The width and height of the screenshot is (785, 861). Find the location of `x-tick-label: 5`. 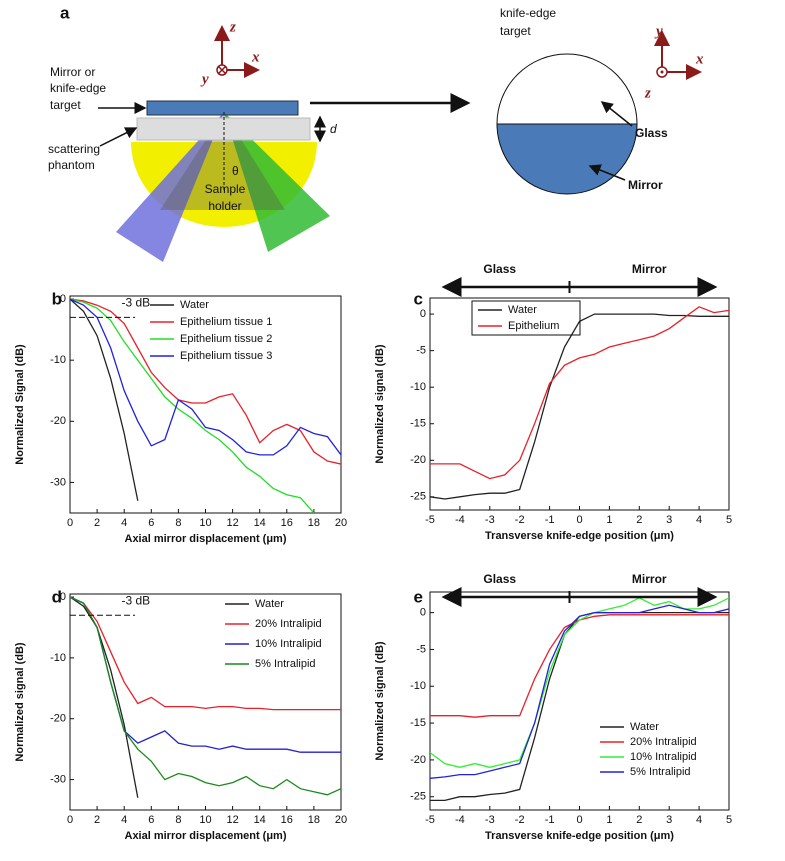

x-tick-label: 5 is located at coordinates (729, 820).